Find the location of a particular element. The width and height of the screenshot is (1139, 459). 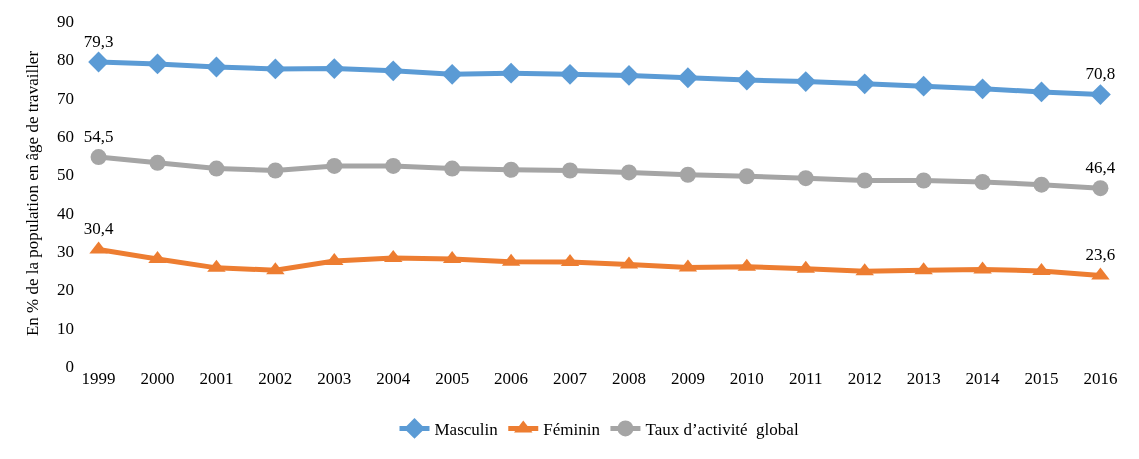

y-tick-label: 80 is located at coordinates (65, 60).